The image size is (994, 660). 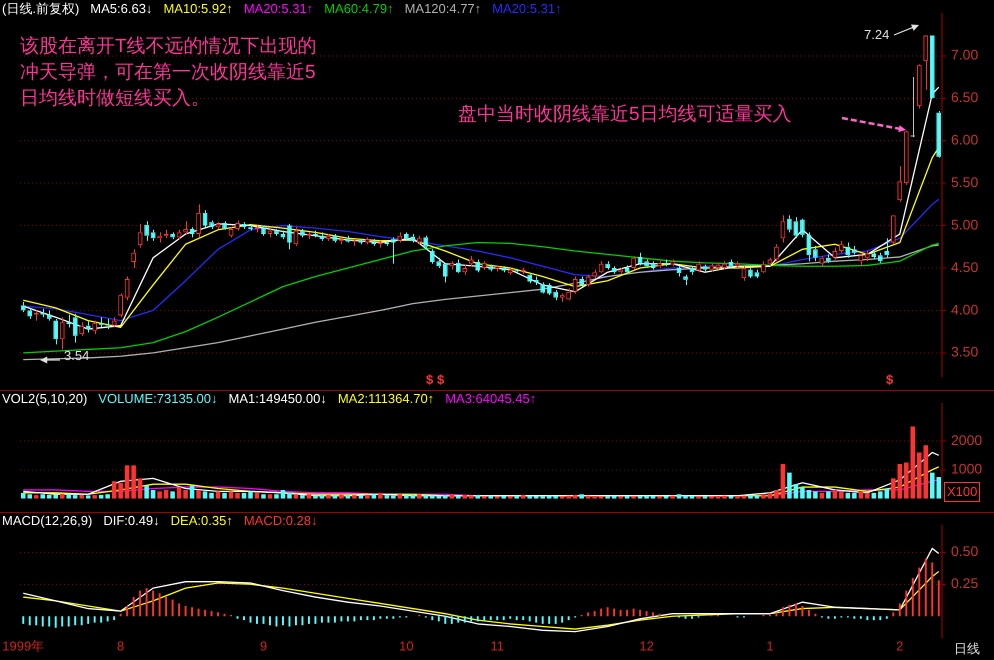 What do you see at coordinates (264, 646) in the screenshot?
I see `x-tick-label: 9` at bounding box center [264, 646].